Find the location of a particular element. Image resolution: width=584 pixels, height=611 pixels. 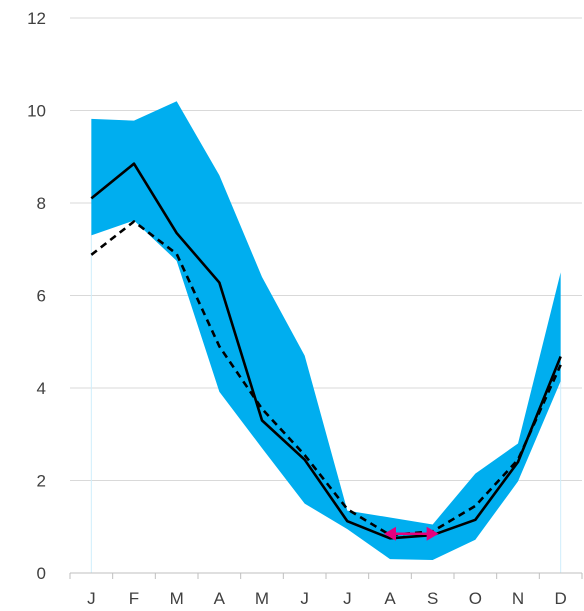

x-tick-label-3: A is located at coordinates (220, 598).